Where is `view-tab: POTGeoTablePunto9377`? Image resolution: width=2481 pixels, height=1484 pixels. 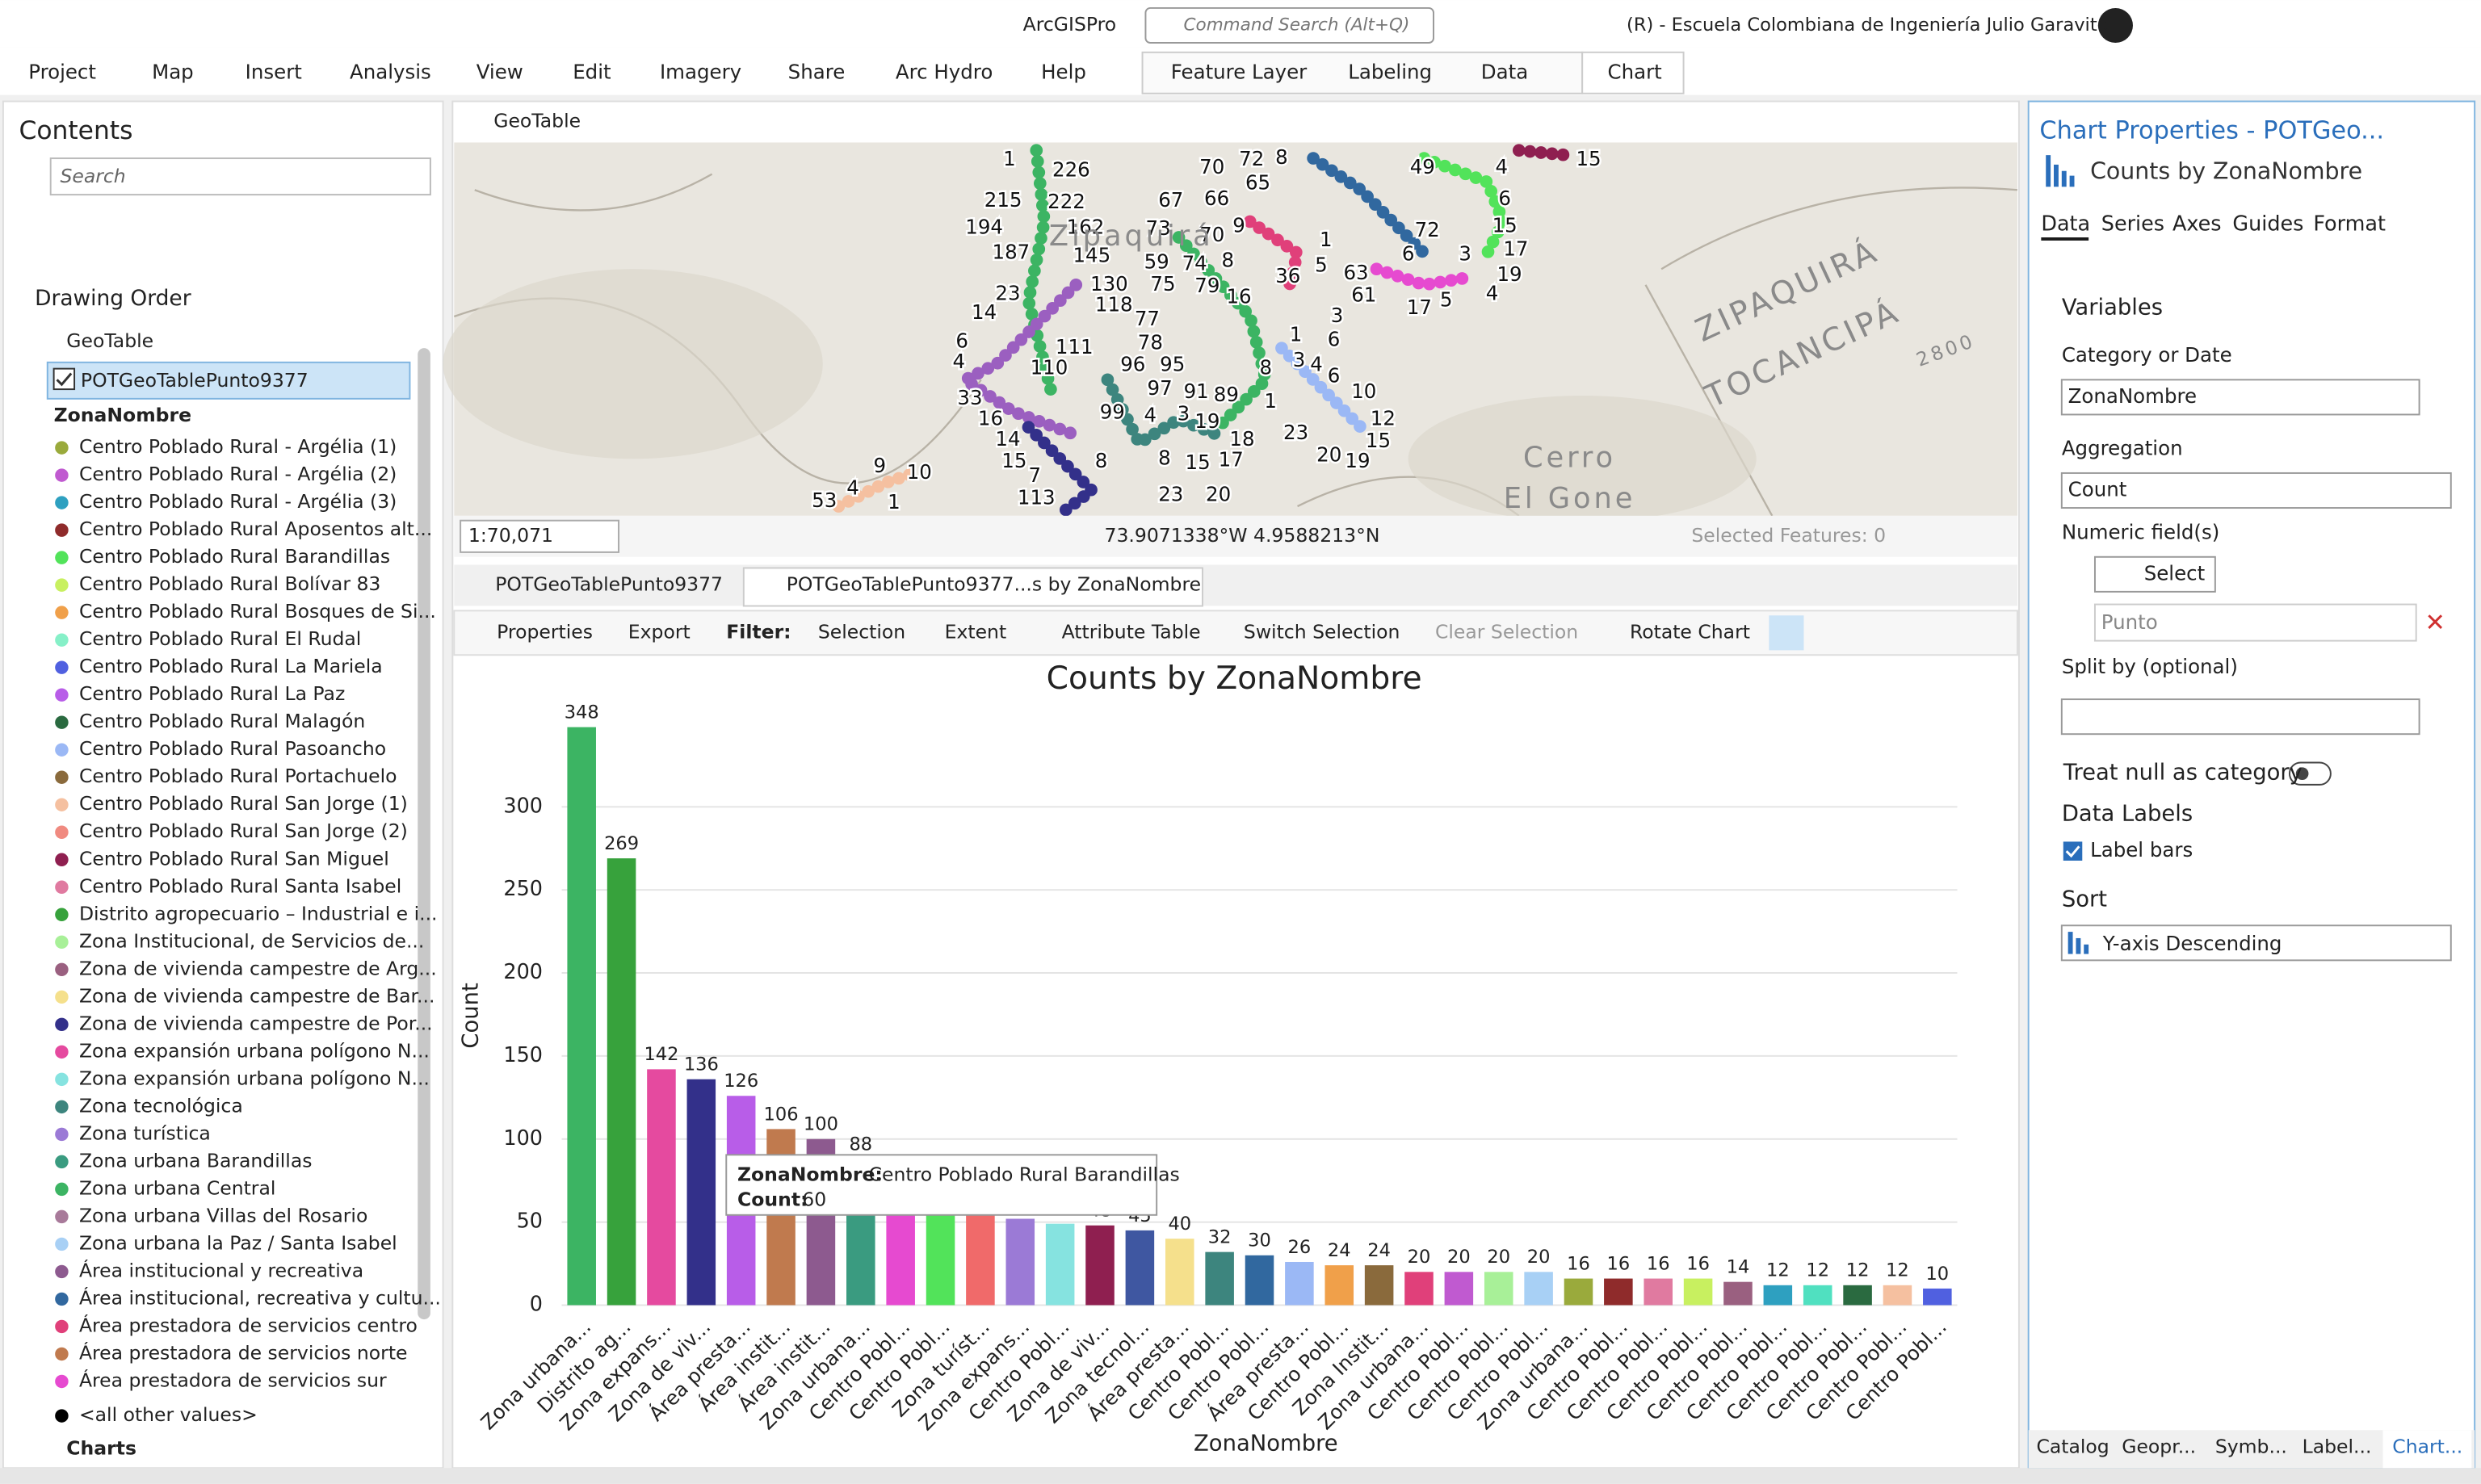
view-tab: POTGeoTablePunto9377 is located at coordinates (609, 584).